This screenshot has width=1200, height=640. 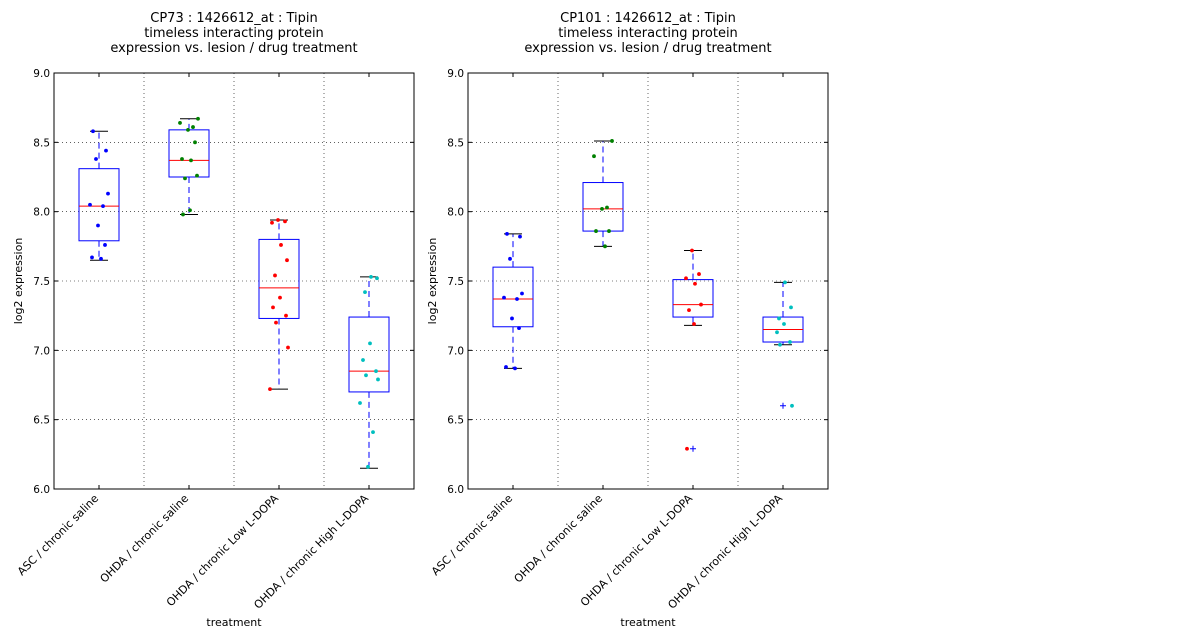 What do you see at coordinates (41, 351) in the screenshot?
I see `y-tick-label: 7.0` at bounding box center [41, 351].